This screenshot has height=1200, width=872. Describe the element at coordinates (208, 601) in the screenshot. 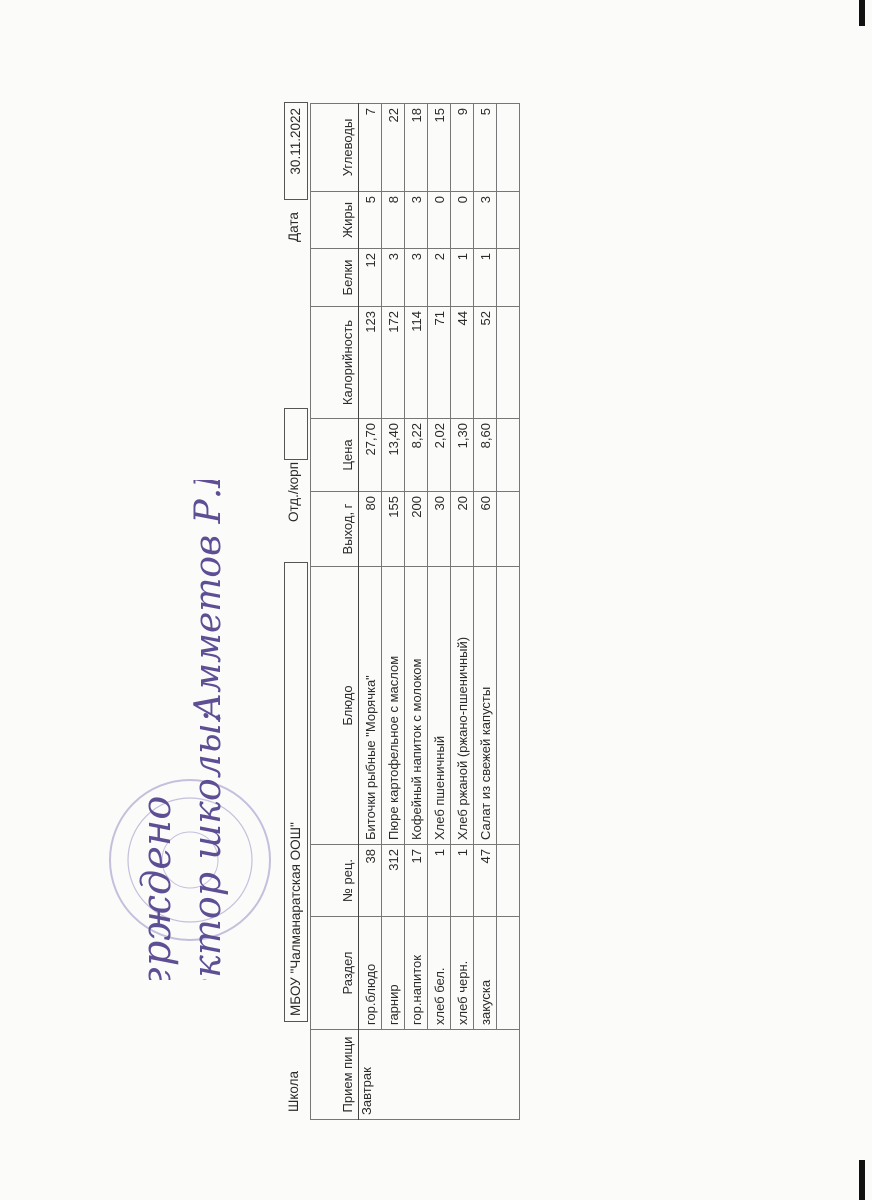

I see `approval-signature: Амметов Р.Р.` at that location.